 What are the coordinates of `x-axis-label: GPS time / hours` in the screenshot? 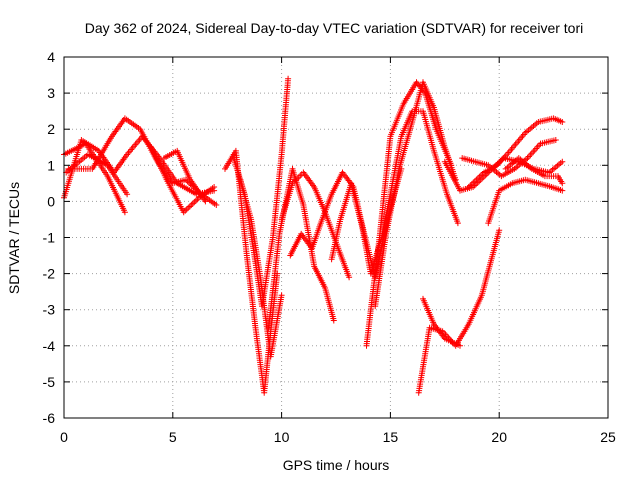 It's located at (336, 465).